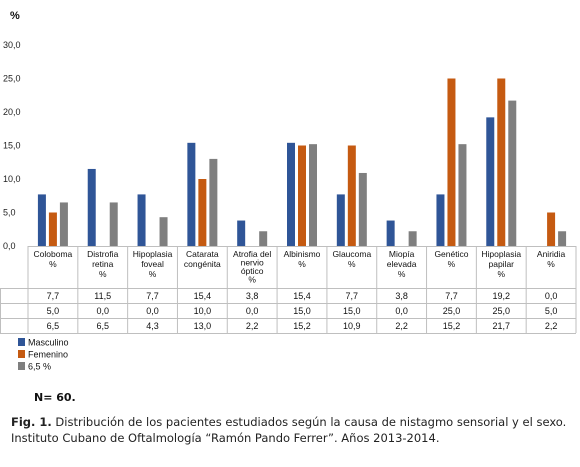 Image resolution: width=580 pixels, height=467 pixels. What do you see at coordinates (102, 296) in the screenshot?
I see `data-label: 11,5` at bounding box center [102, 296].